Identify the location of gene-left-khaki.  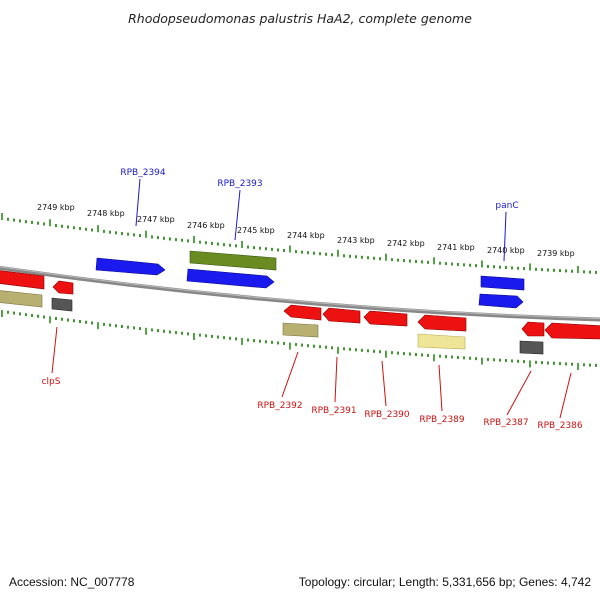
(21, 299).